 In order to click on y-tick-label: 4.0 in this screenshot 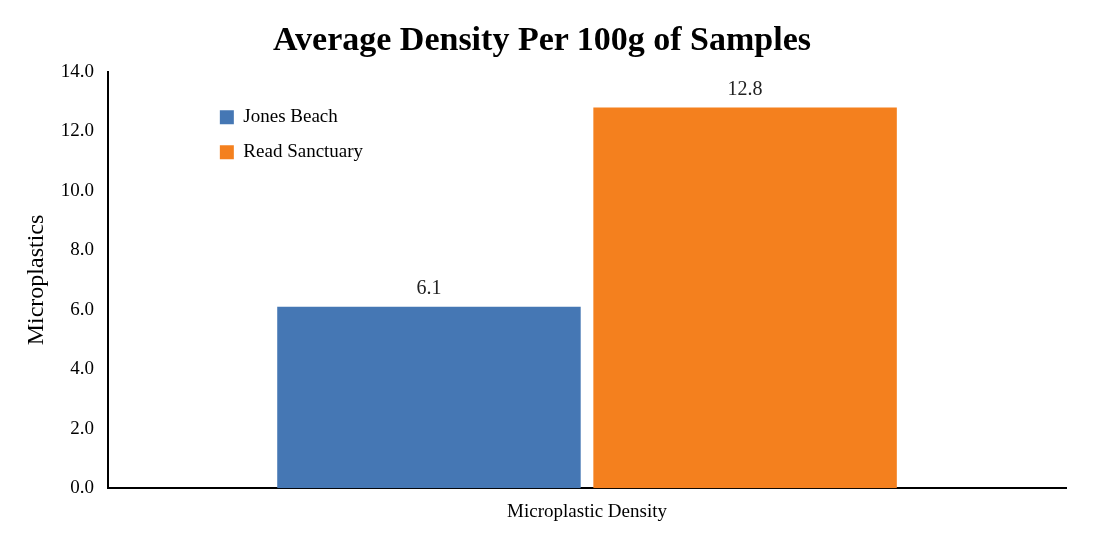, I will do `click(82, 368)`.